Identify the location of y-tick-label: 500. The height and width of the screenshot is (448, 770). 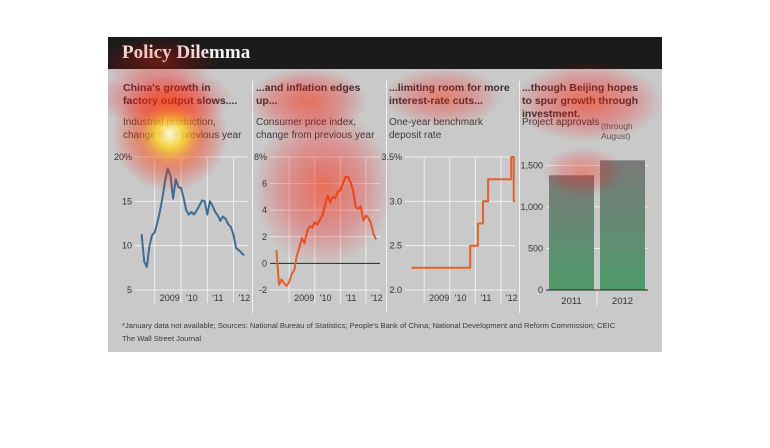
(535, 248).